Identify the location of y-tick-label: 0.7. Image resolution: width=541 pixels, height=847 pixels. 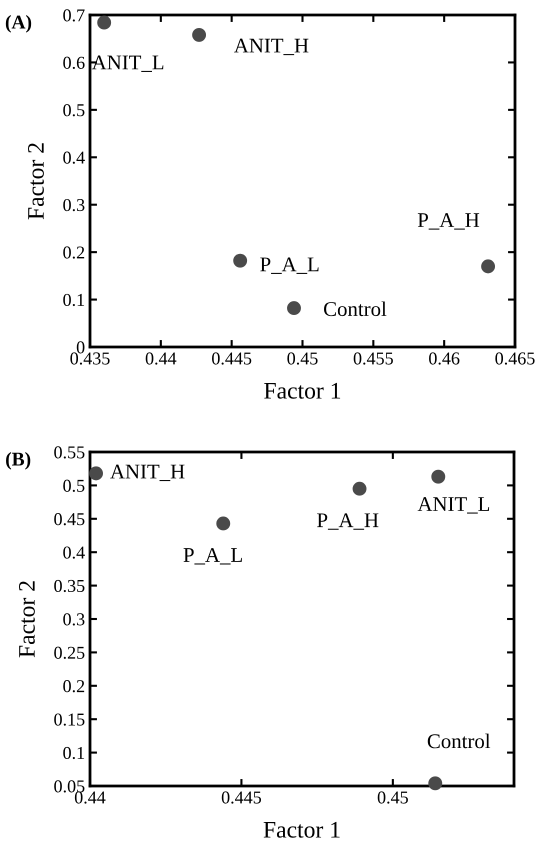
(74, 15).